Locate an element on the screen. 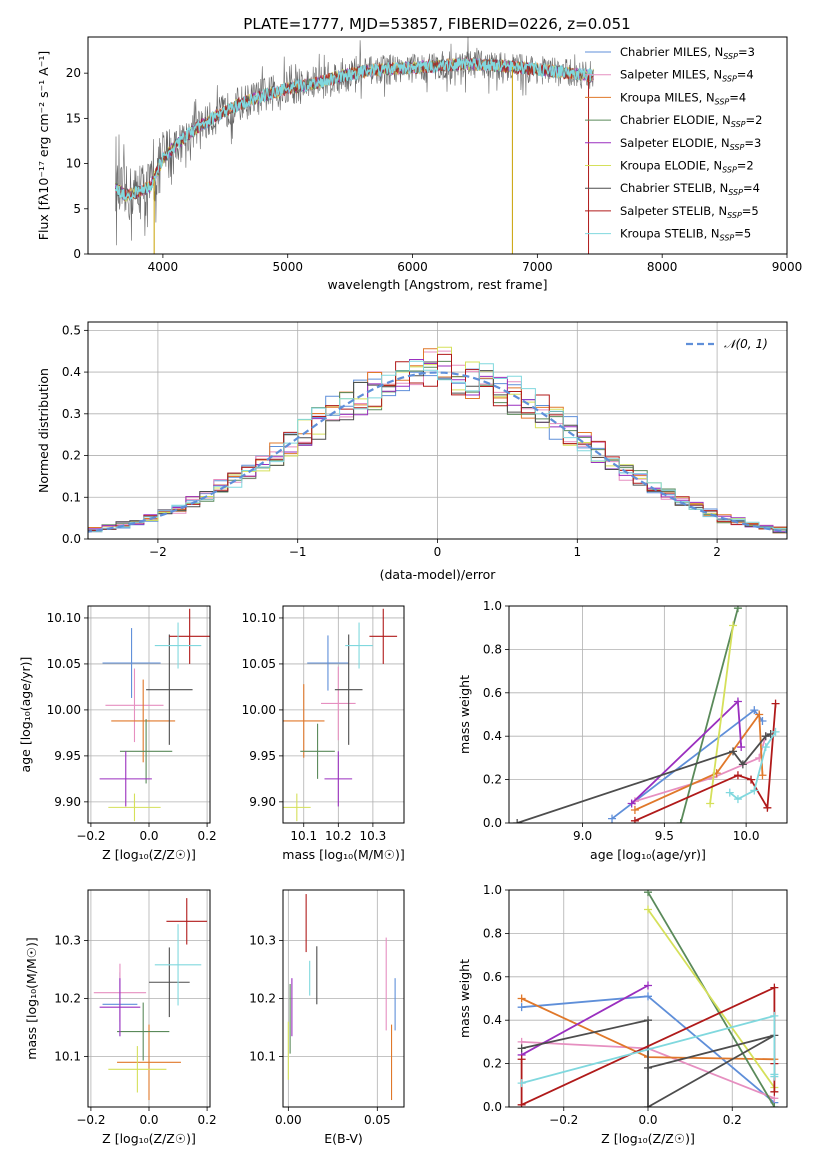  residuals-legend-label: 𝒩(0, 1) is located at coordinates (746, 344).